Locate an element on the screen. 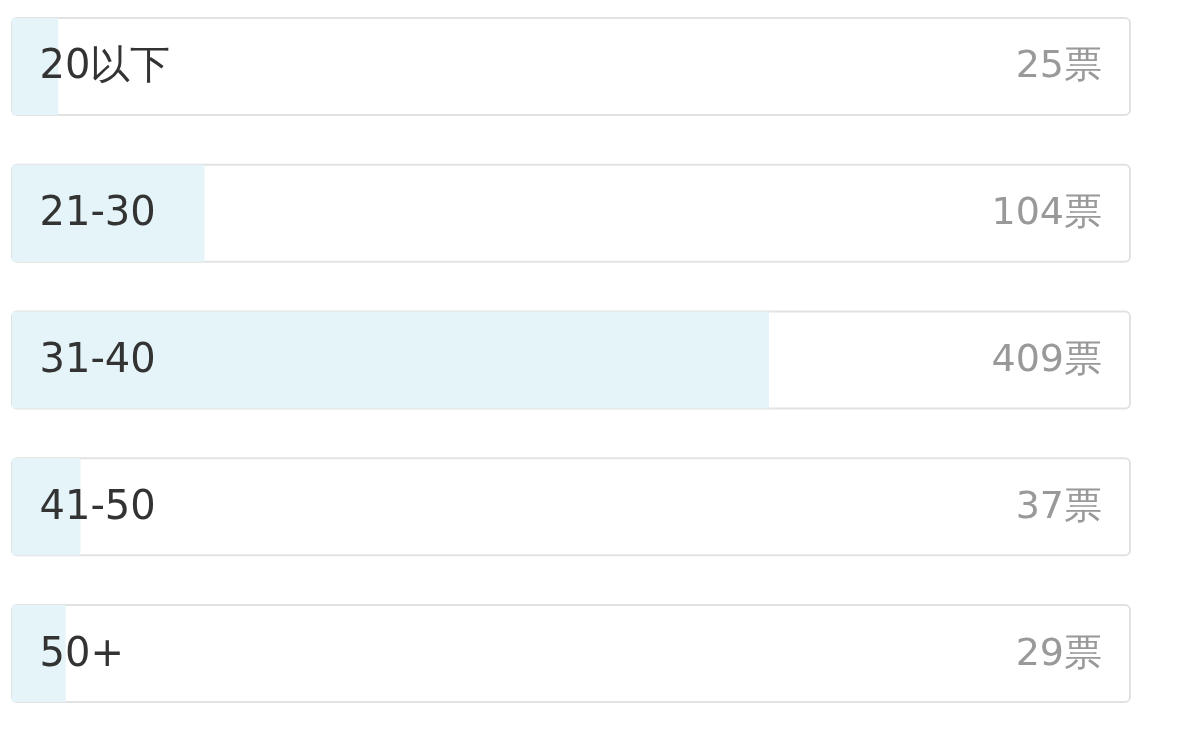 This screenshot has width=1180, height=745. y-tick-label: 31-40 is located at coordinates (97, 358).